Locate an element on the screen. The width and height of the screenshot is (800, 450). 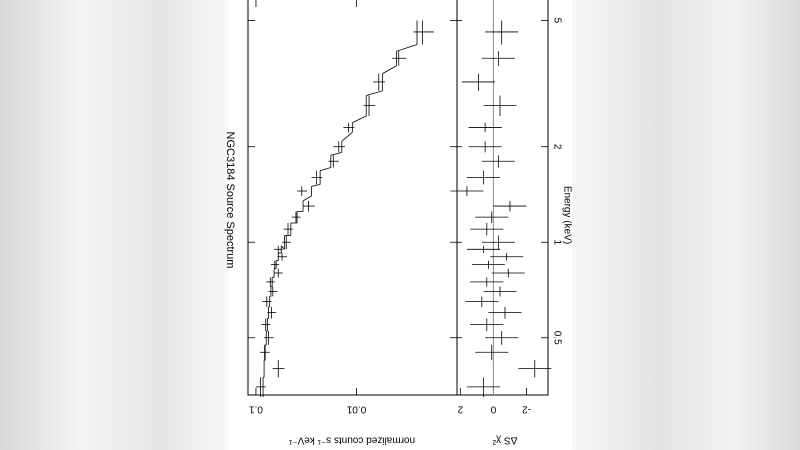
y2-axis-label: ΔS χ² is located at coordinates (504, 439).